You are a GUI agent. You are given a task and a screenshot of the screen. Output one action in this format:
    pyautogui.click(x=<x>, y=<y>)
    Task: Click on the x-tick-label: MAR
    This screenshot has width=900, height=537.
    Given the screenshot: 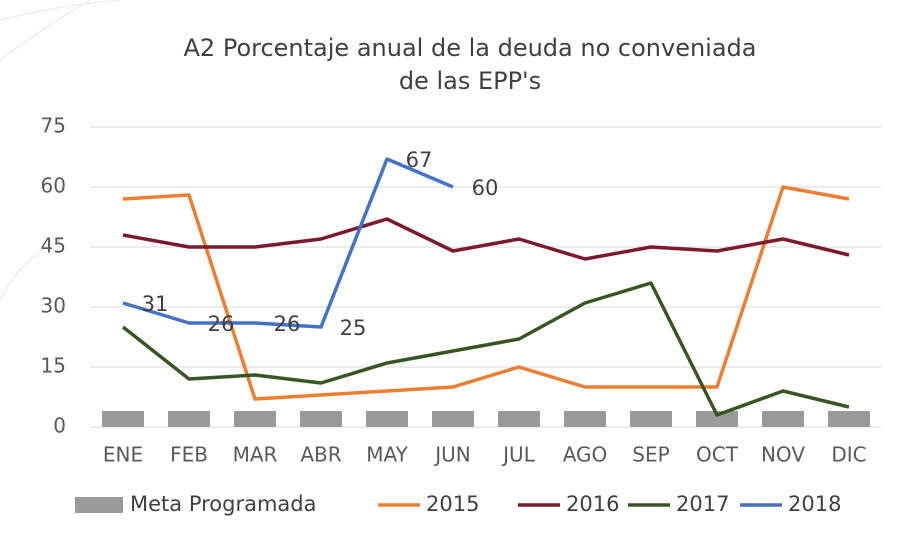 What is the action you would take?
    pyautogui.click(x=255, y=455)
    